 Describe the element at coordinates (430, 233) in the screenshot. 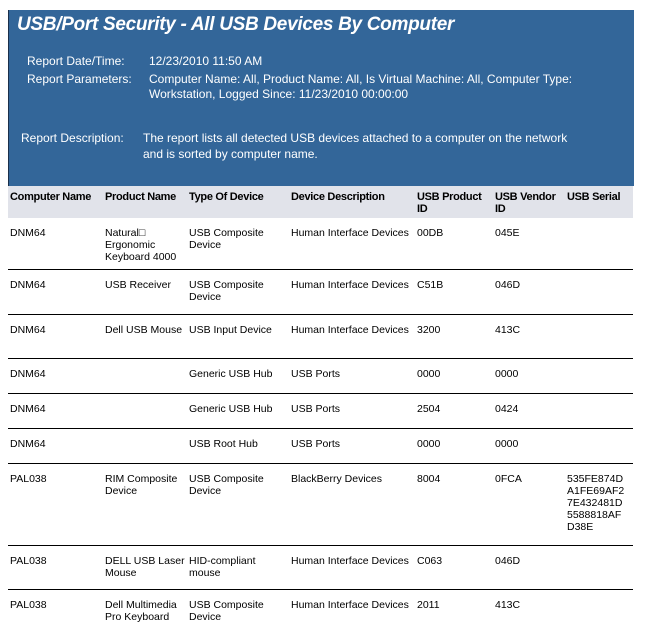

I see `table-cell: 00DB` at that location.